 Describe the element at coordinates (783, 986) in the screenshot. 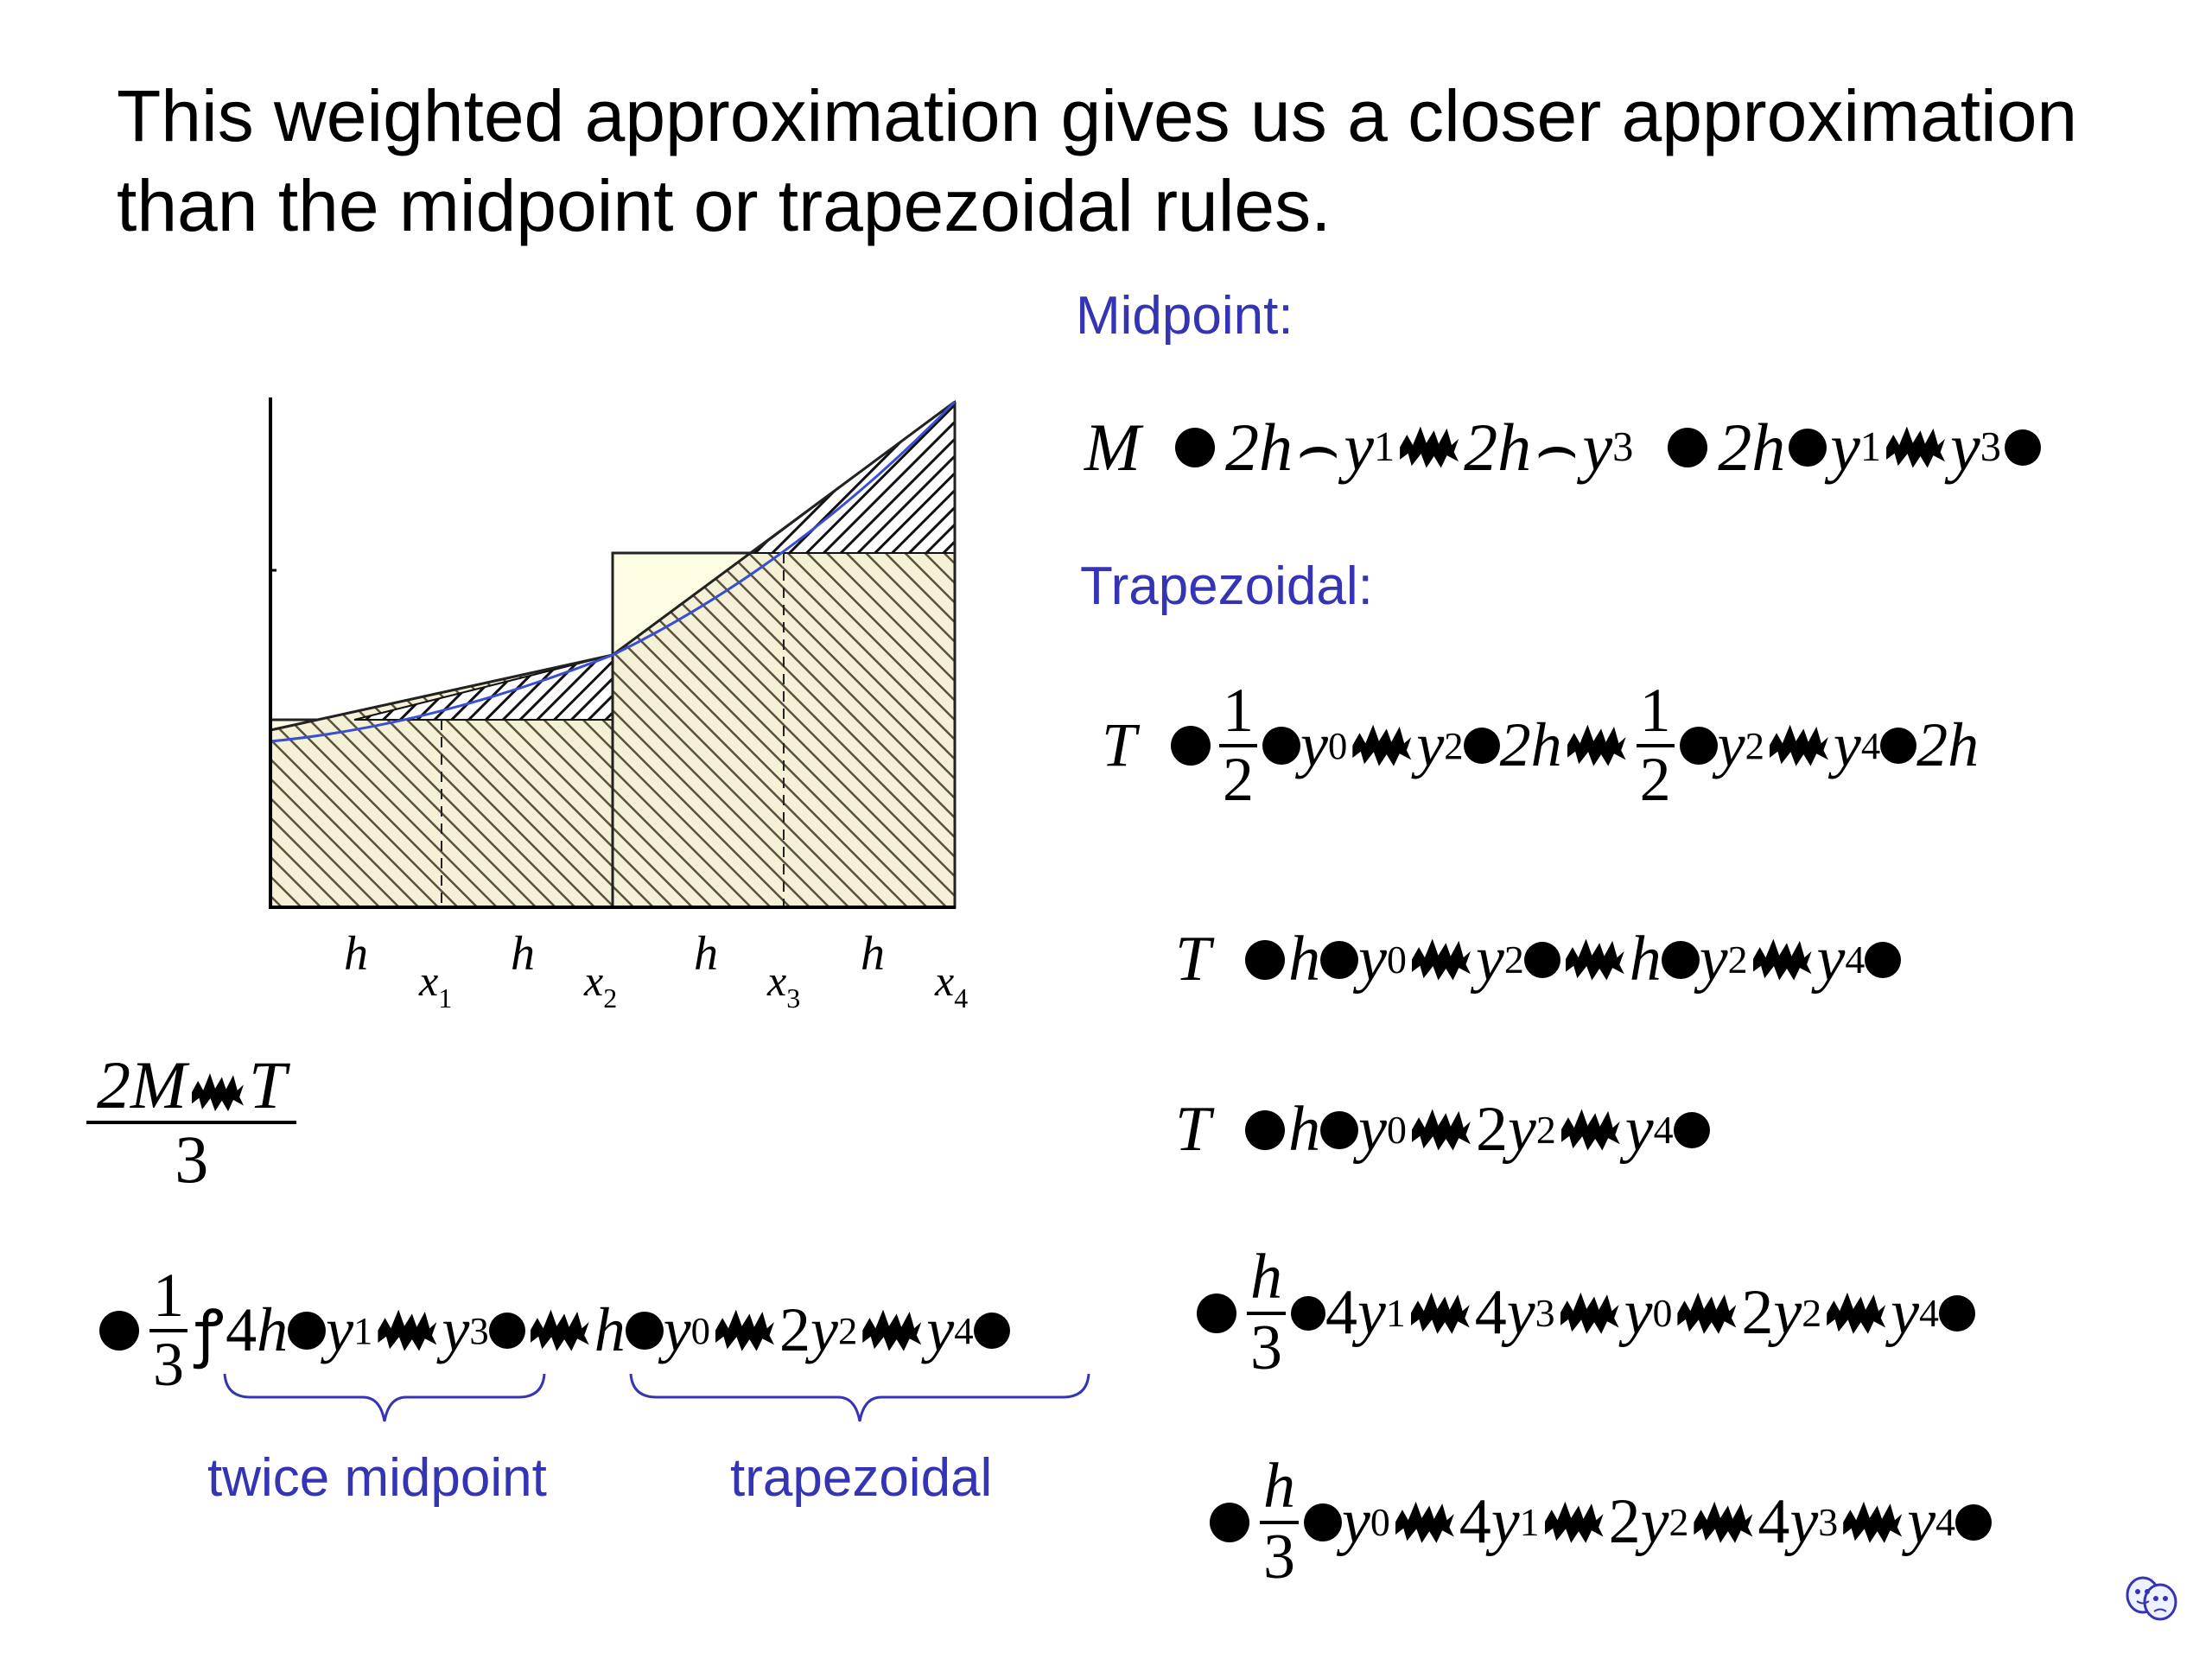

I see `x-label-3: x3` at that location.